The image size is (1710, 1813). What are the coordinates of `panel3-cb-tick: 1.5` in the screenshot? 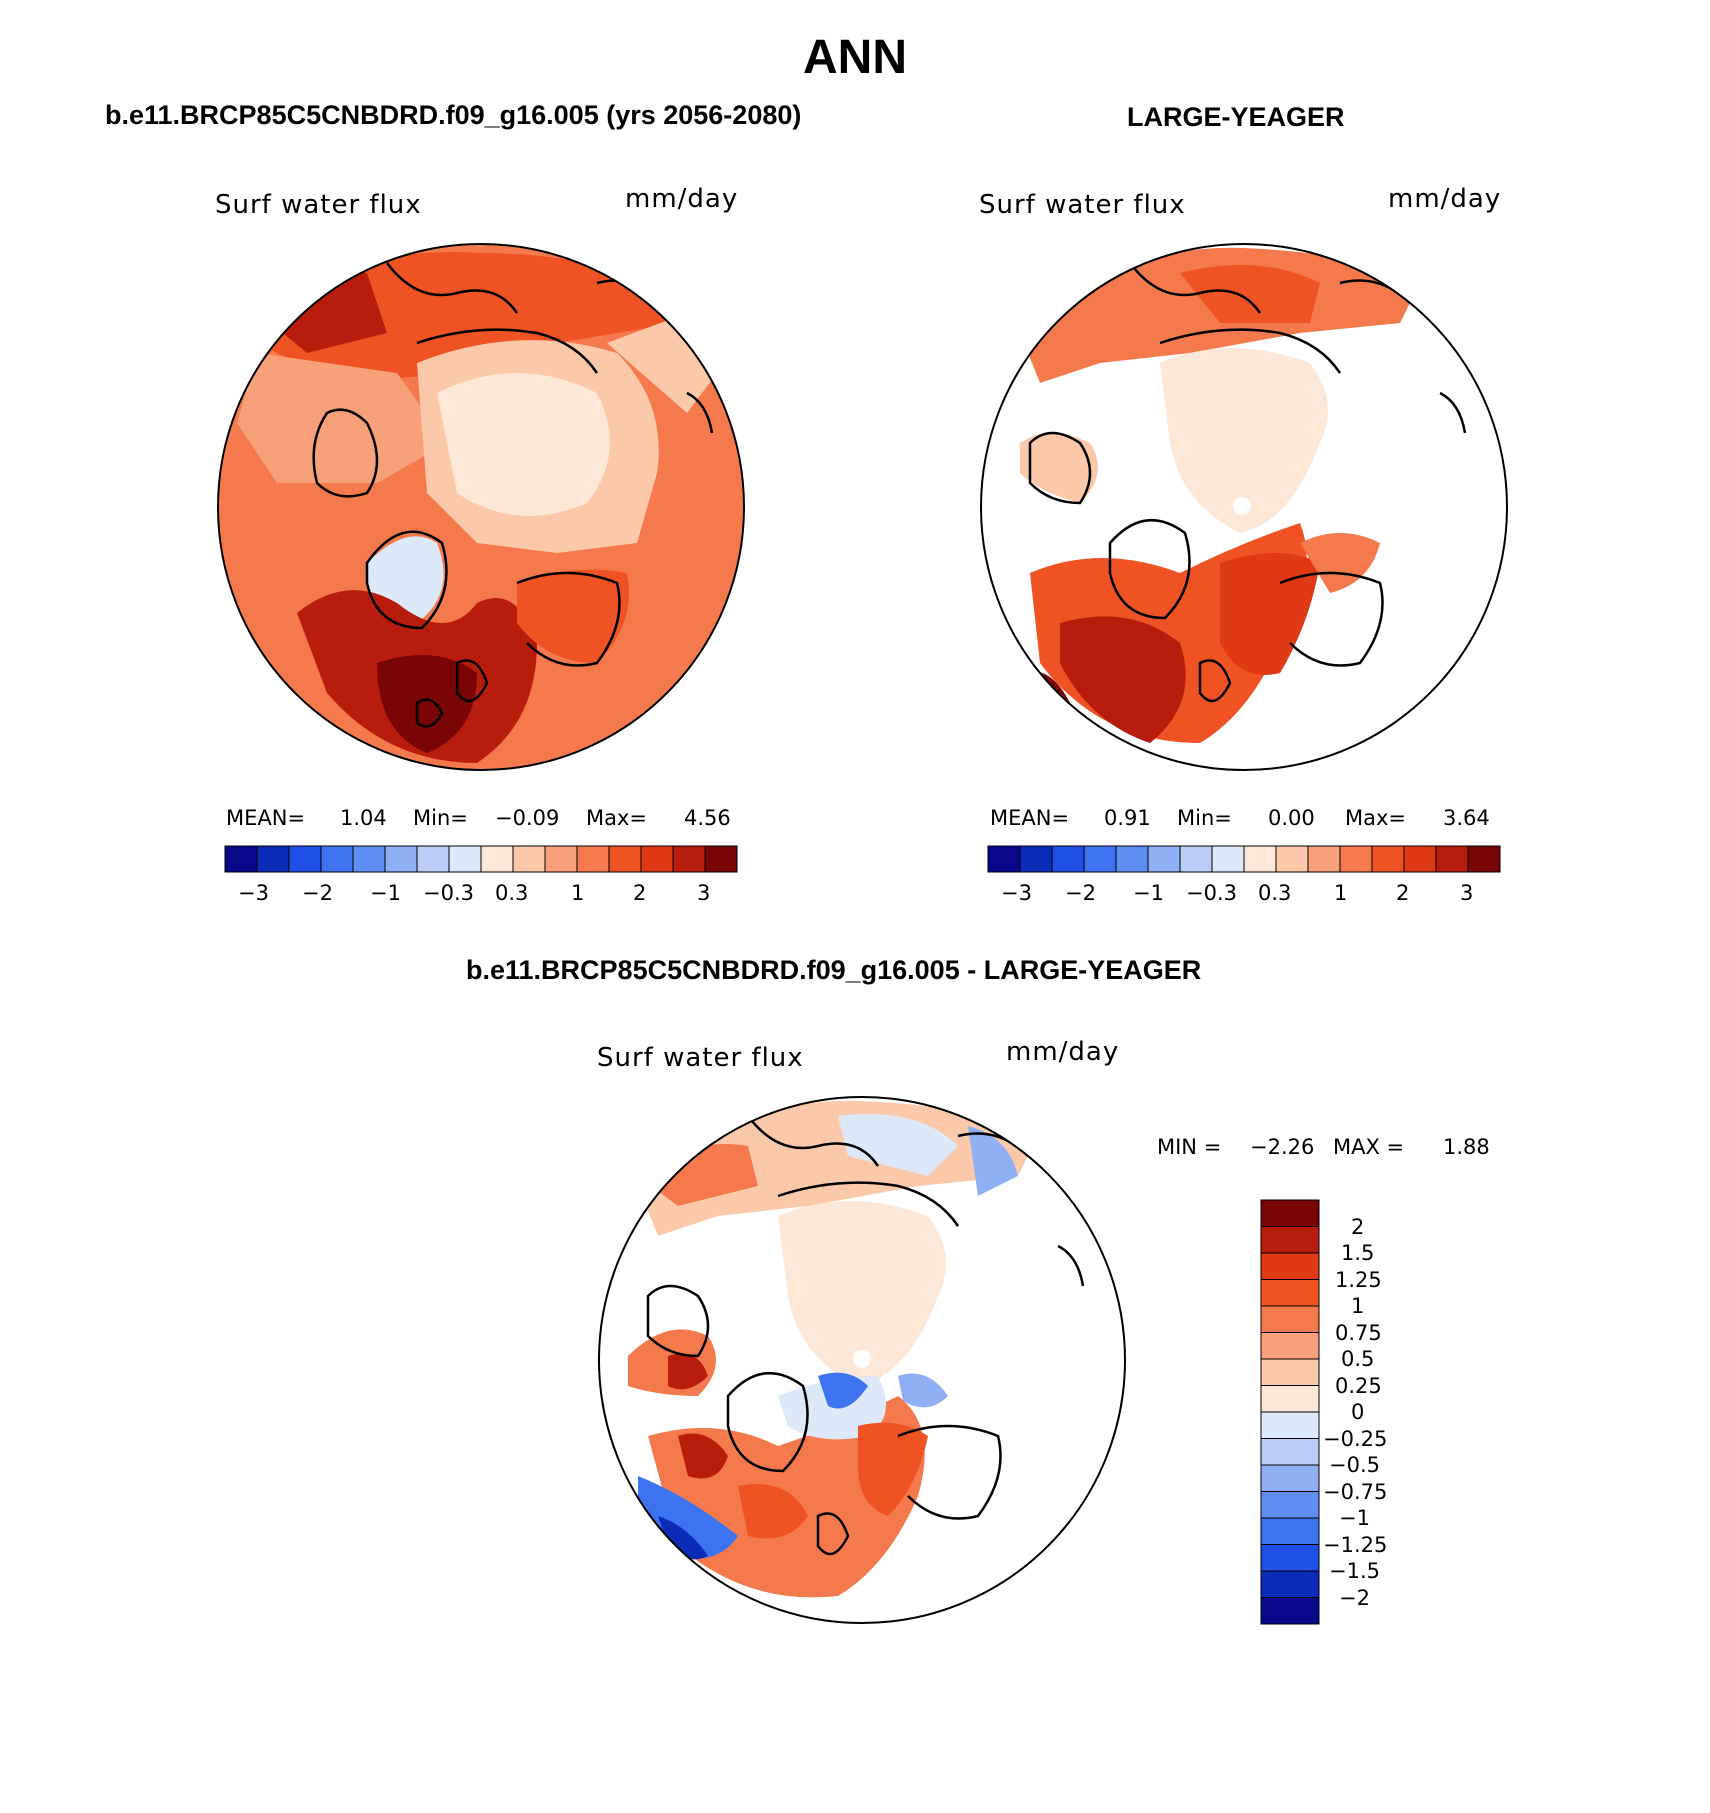 It's located at (1358, 1253).